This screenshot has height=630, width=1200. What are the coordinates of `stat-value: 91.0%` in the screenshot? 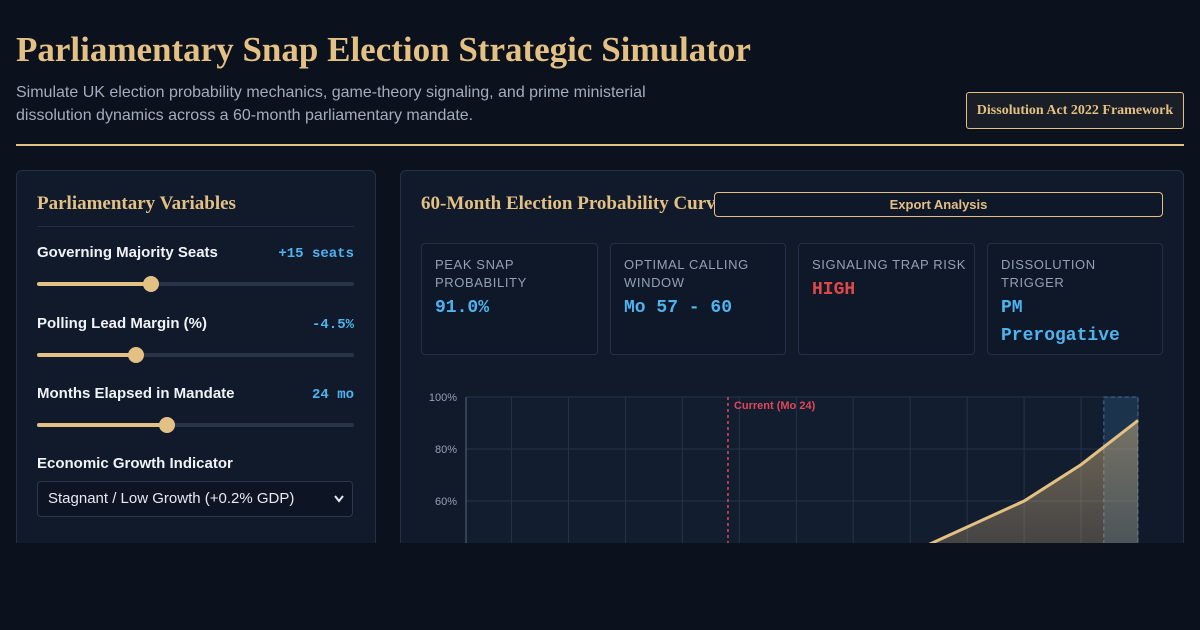 It's located at (462, 308).